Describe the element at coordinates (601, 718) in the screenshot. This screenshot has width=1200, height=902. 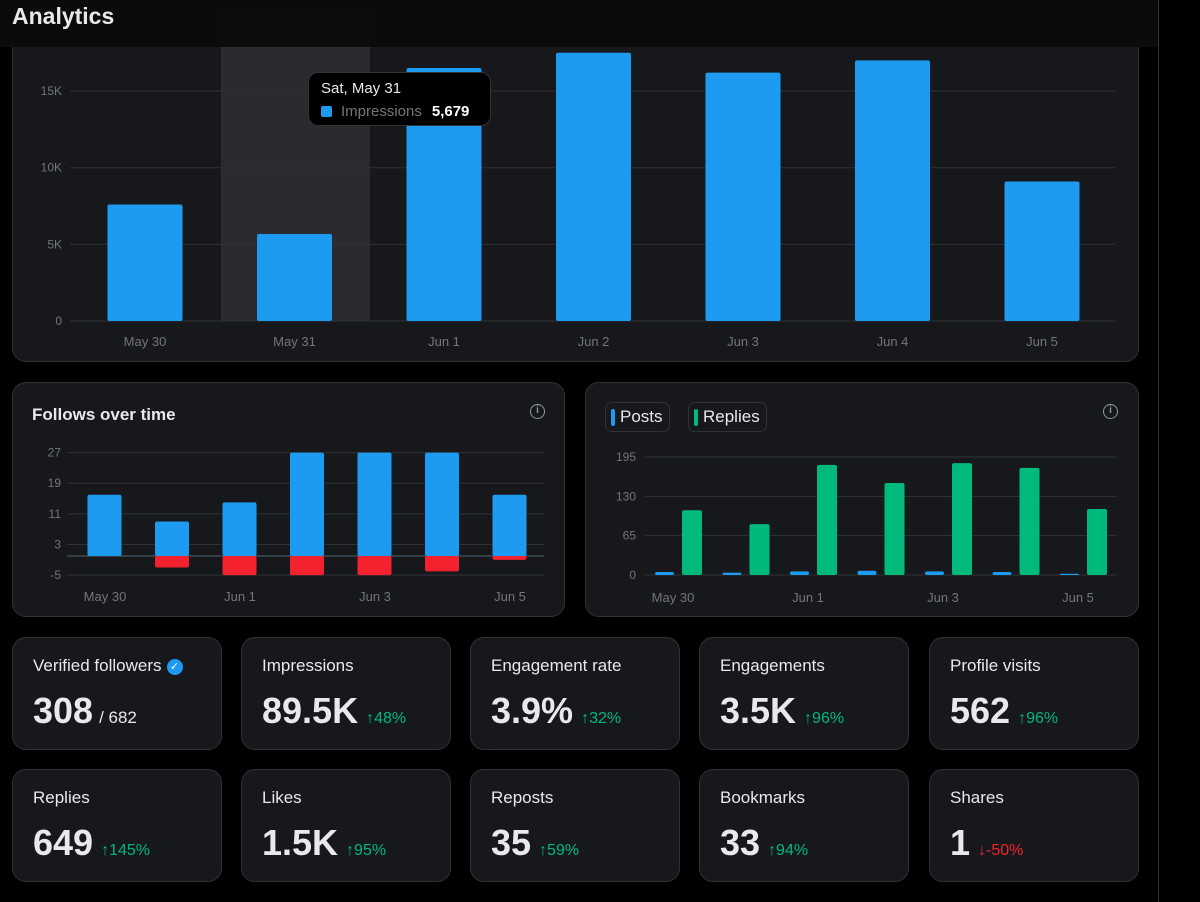
I see `stat-change: ↑32%` at that location.